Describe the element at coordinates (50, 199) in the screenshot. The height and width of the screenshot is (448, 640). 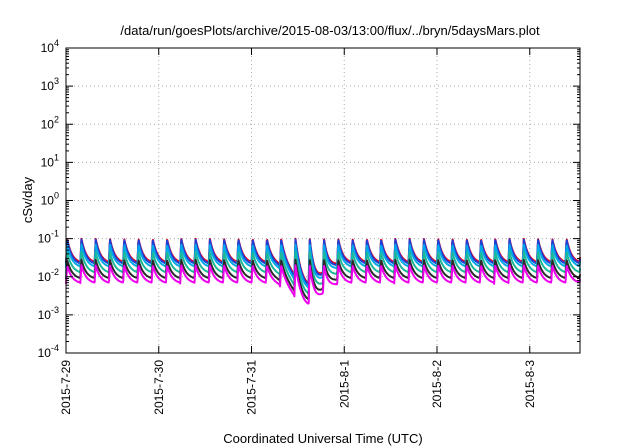
I see `y-tick-label: 10⁰` at that location.